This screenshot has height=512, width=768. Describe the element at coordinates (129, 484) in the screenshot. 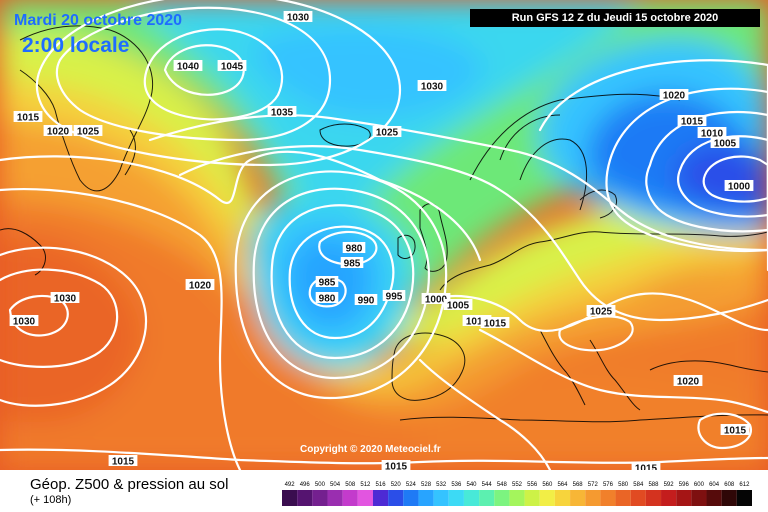

I see `legend-title: Géop. Z500 & pression au sol` at that location.